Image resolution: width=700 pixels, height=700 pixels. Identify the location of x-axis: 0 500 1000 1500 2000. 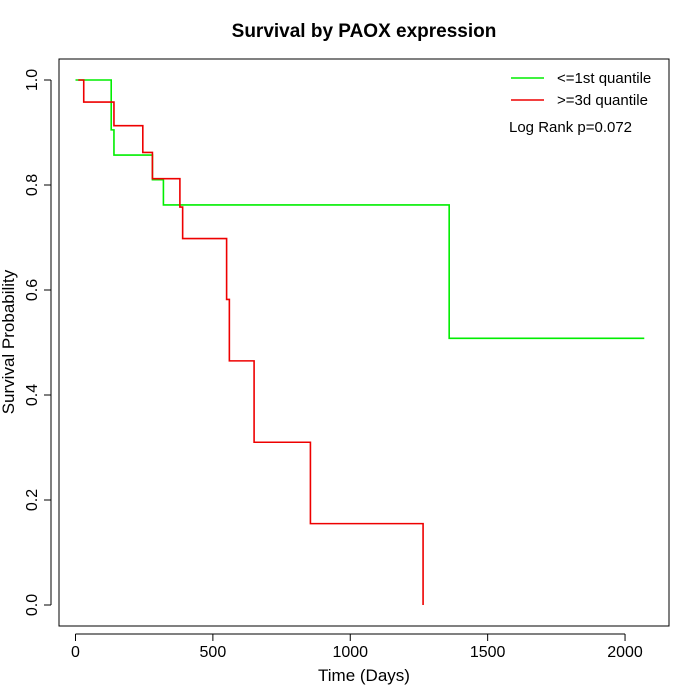
(357, 647).